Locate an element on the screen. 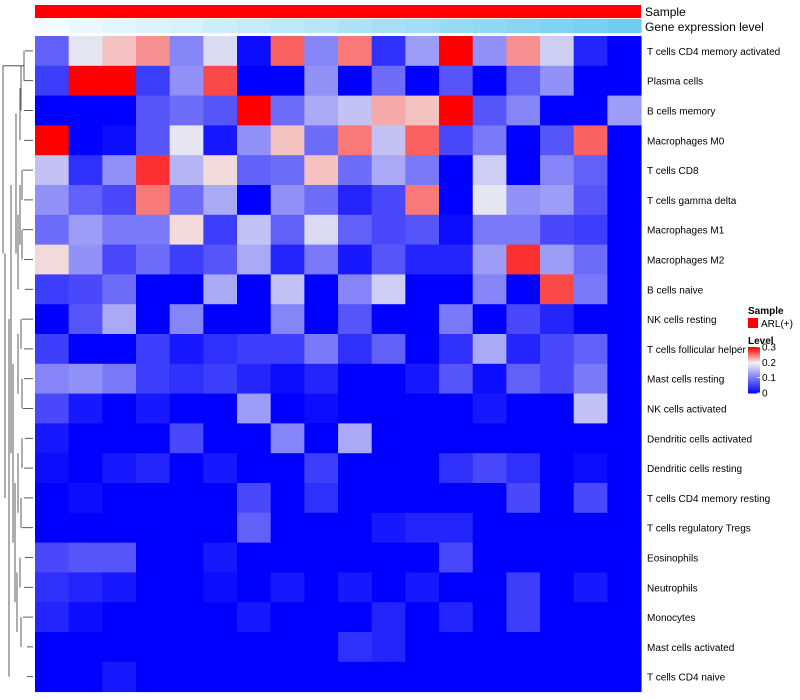  row-label: T cells CD8 is located at coordinates (673, 171).